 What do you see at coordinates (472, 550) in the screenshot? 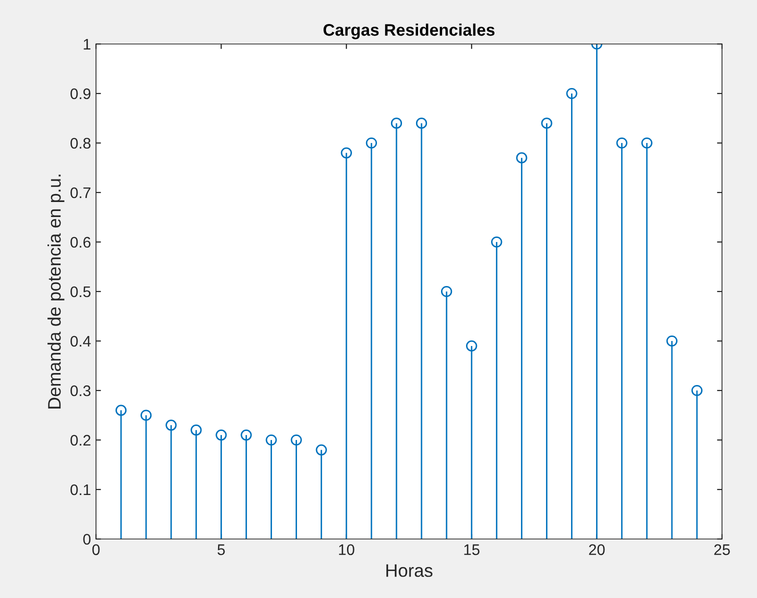
I see `x-tick-label: 15` at bounding box center [472, 550].